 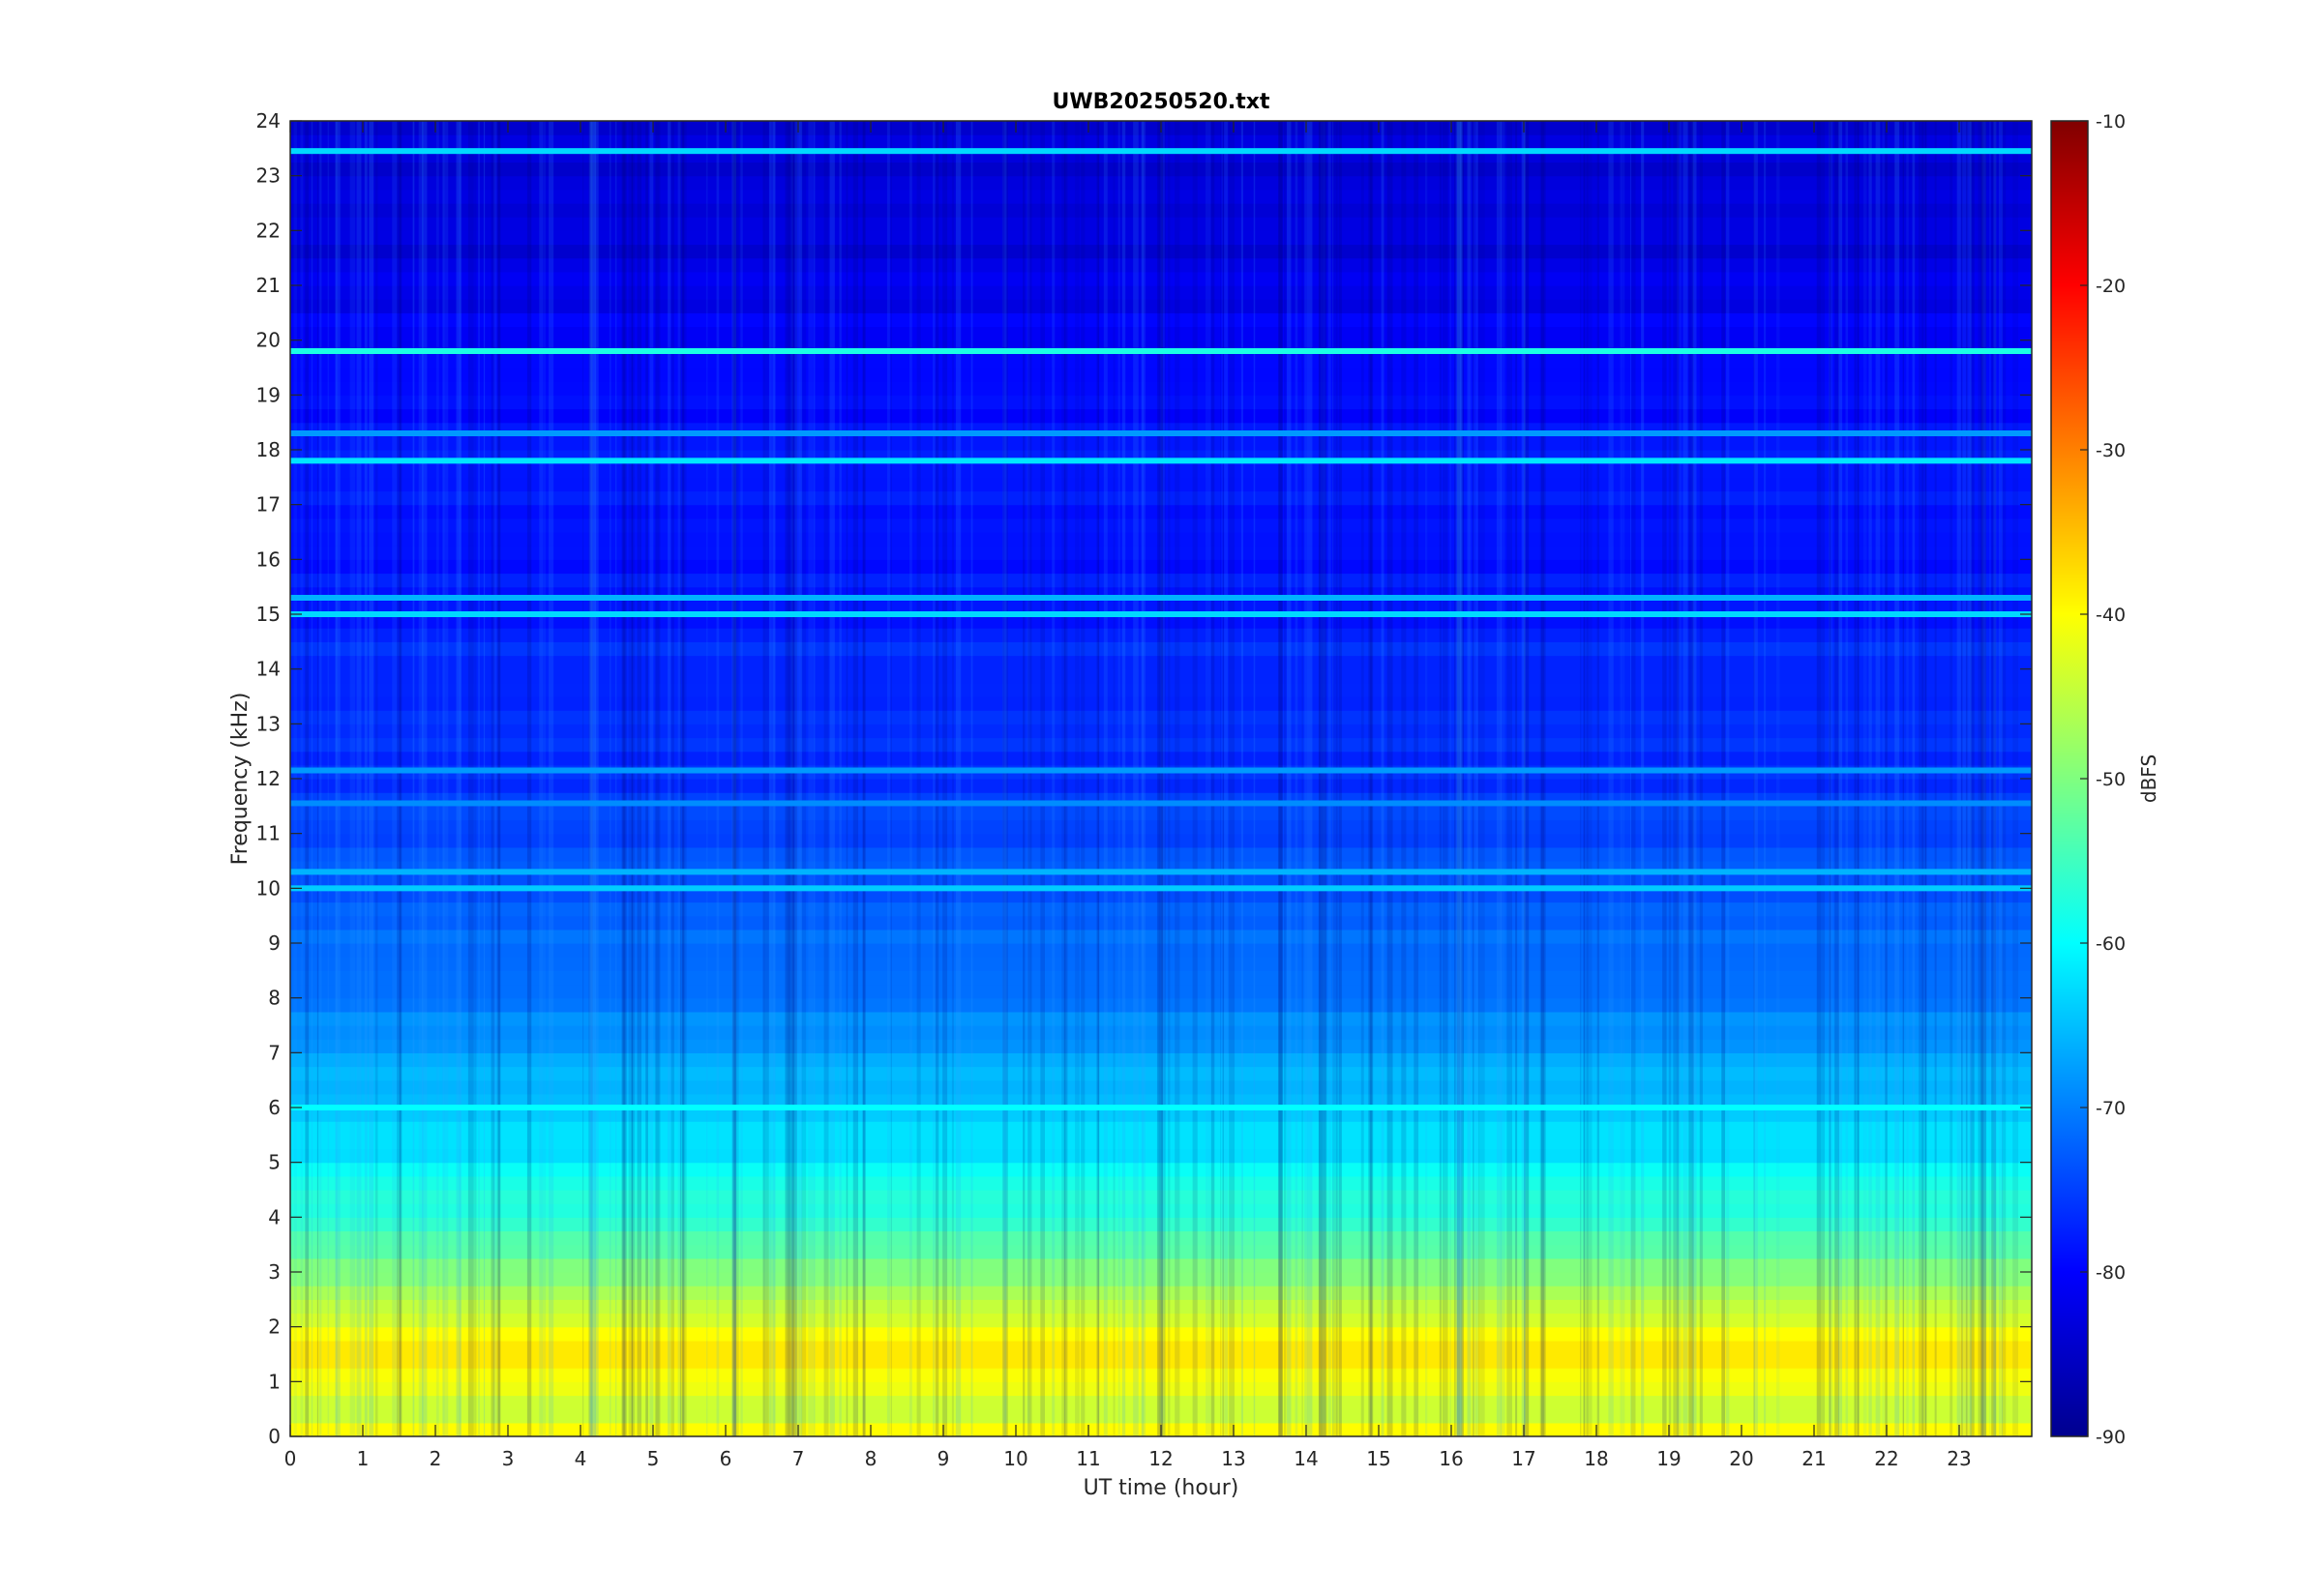 What do you see at coordinates (268, 121) in the screenshot?
I see `y-tick-label: 24` at bounding box center [268, 121].